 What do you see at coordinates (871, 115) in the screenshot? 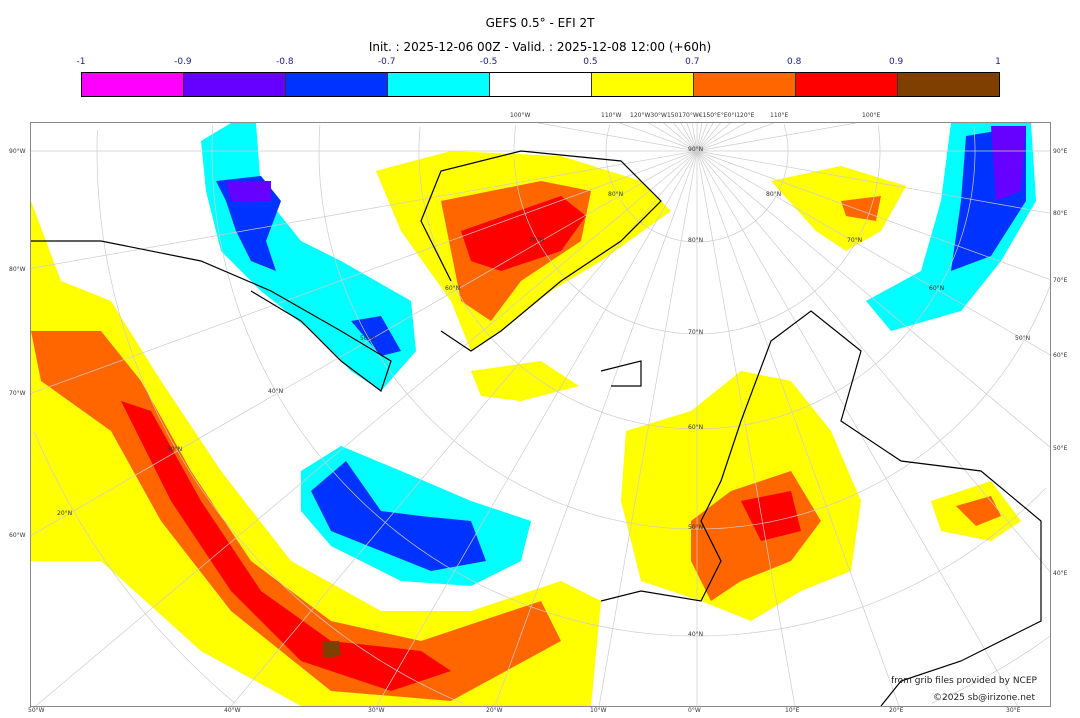
I see `axis-label: 100°E` at bounding box center [871, 115].